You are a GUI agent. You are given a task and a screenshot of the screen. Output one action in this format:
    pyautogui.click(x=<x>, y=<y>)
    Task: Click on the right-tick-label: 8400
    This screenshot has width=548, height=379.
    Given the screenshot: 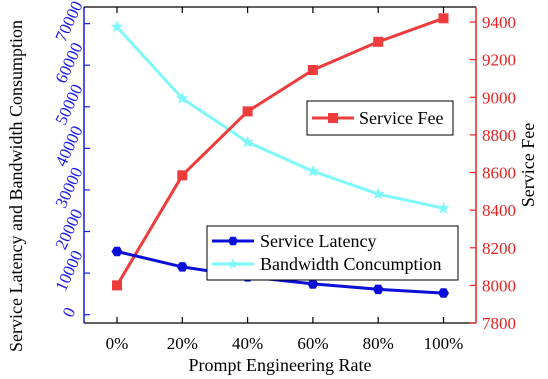 What is the action you would take?
    pyautogui.click(x=499, y=210)
    